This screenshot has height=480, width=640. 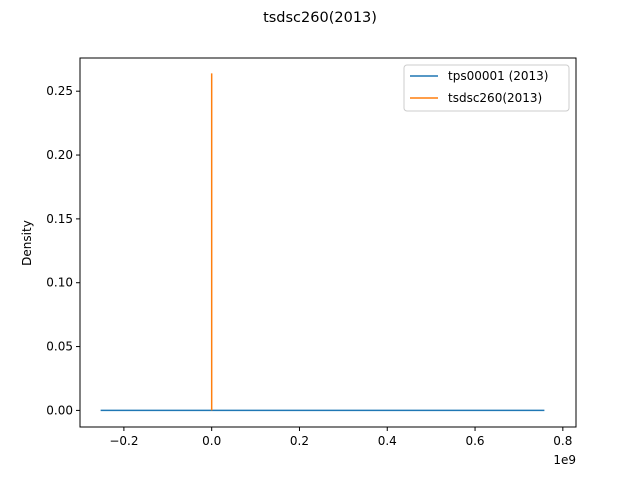 I want to click on y-tick-label: 0.20, so click(x=59, y=155).